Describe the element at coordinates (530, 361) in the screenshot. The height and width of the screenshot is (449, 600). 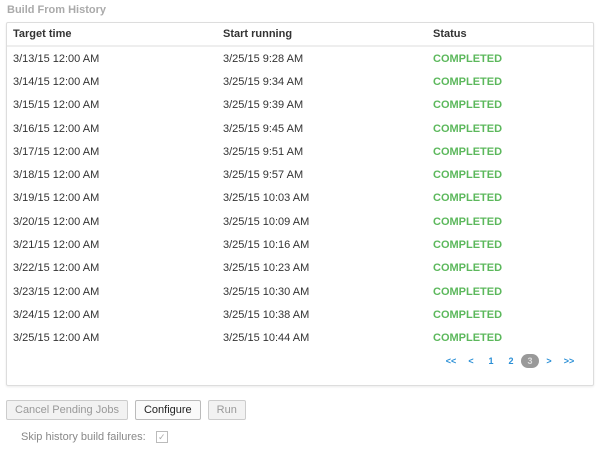
I see `page-link: 3` at that location.